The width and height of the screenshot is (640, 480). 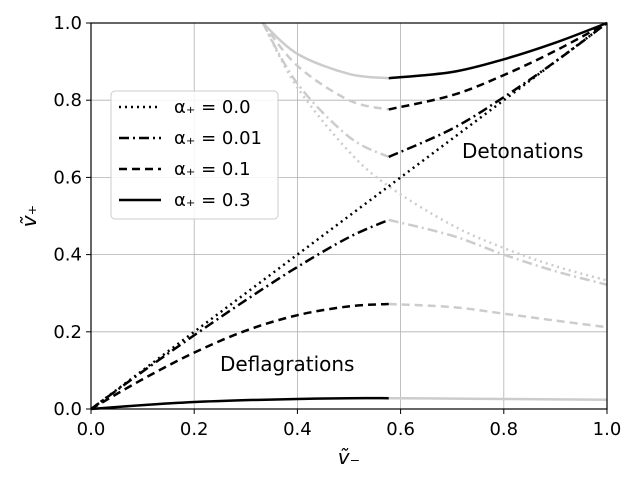 What do you see at coordinates (67, 409) in the screenshot?
I see `y-tick-label: 0.0` at bounding box center [67, 409].